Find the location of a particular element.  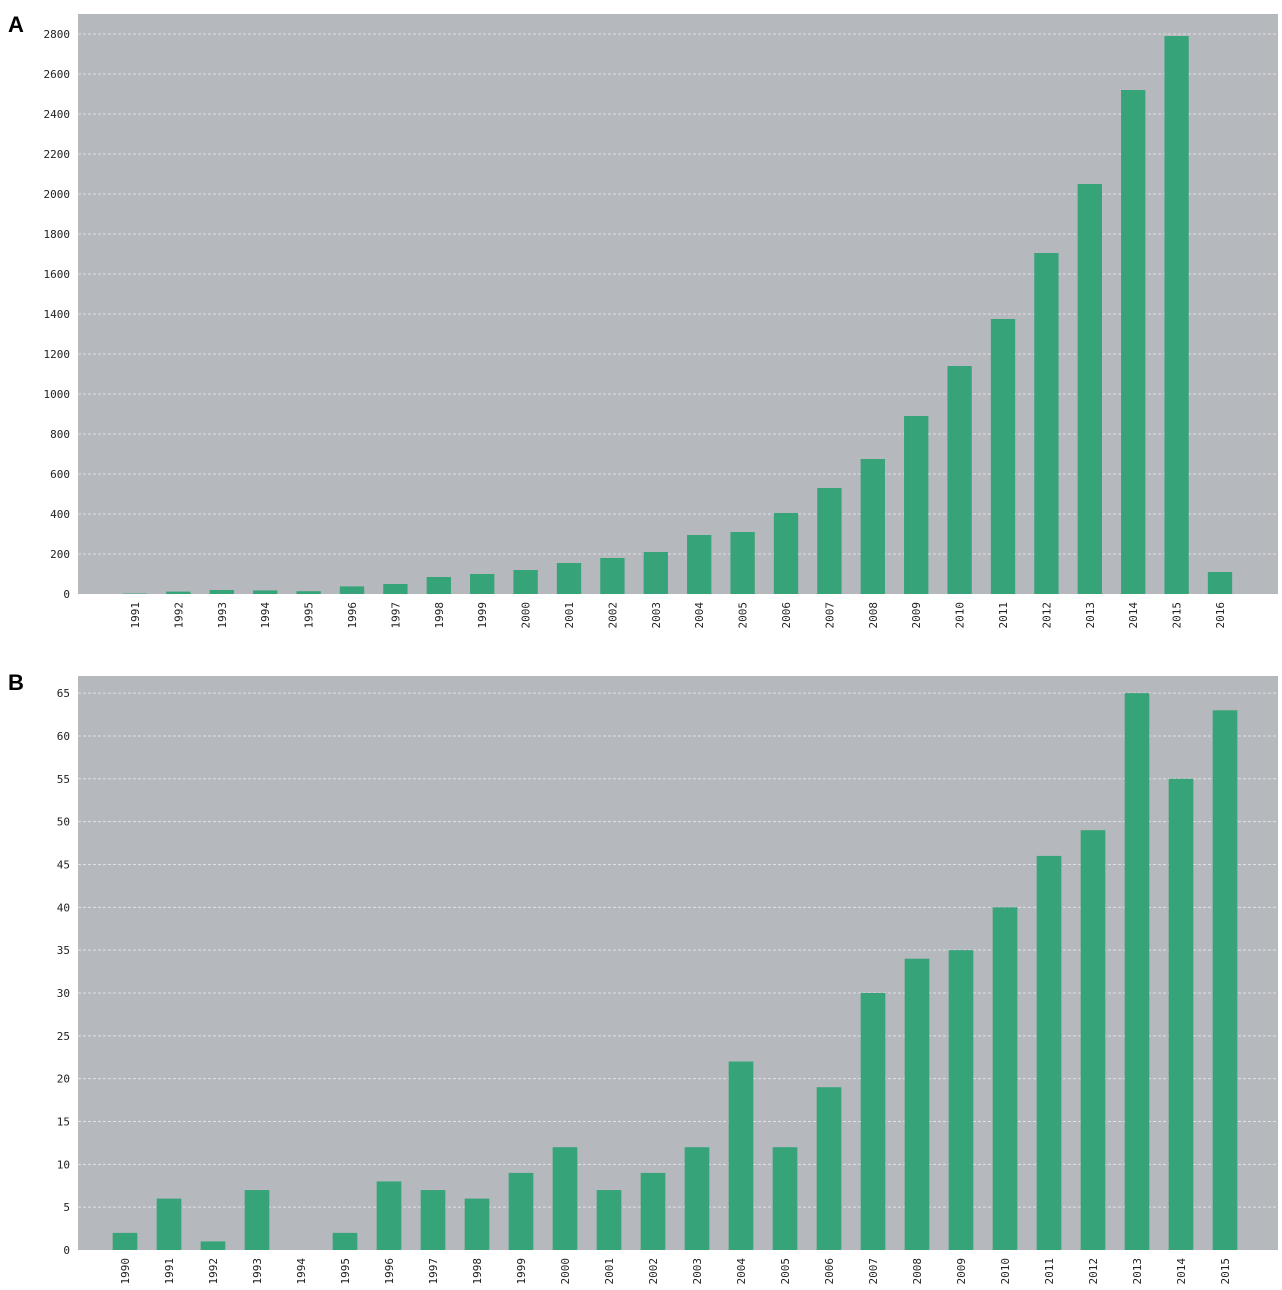

panel-a-x-tick-label: 2009 is located at coordinates (916, 615).